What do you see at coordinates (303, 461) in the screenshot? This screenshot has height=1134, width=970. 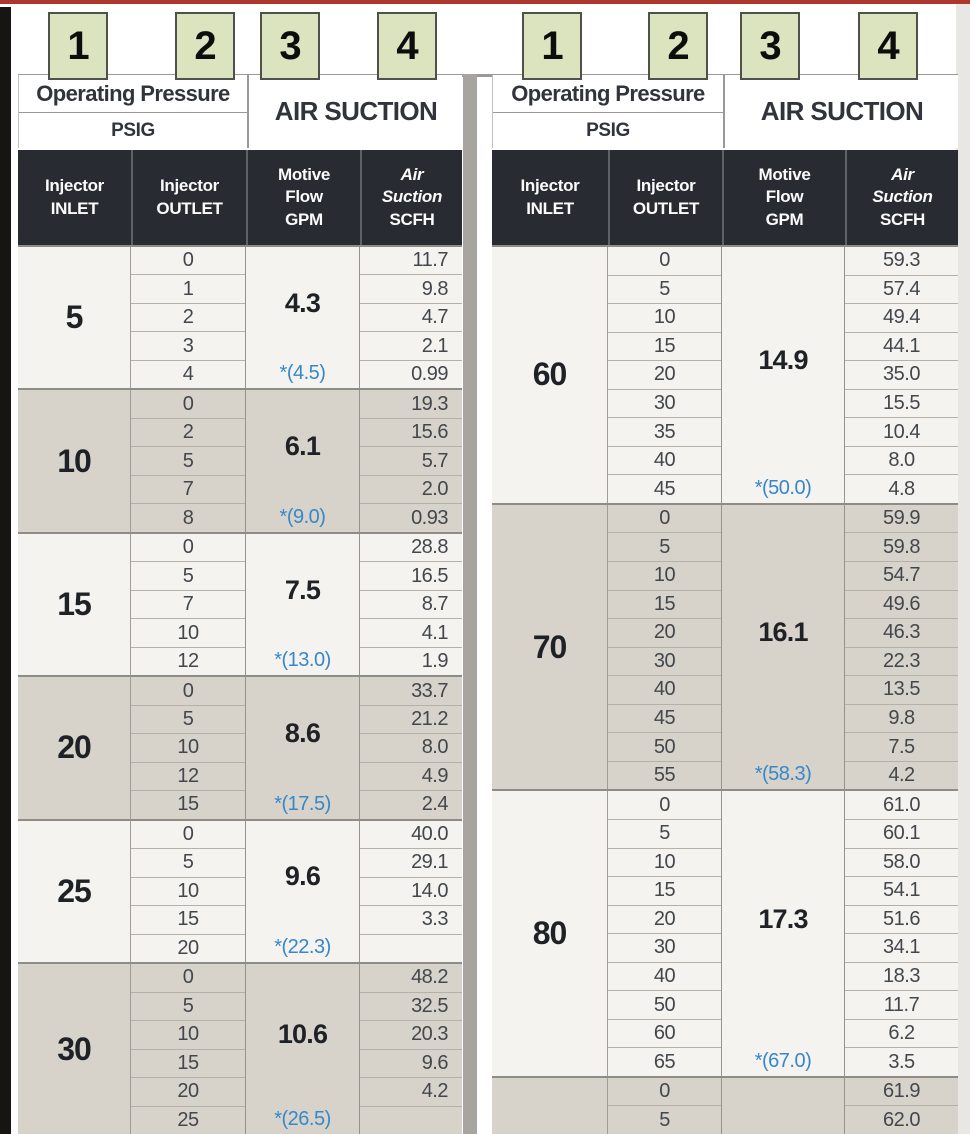 I see `motive-flow-cell: 6.1 *(9.0)` at bounding box center [303, 461].